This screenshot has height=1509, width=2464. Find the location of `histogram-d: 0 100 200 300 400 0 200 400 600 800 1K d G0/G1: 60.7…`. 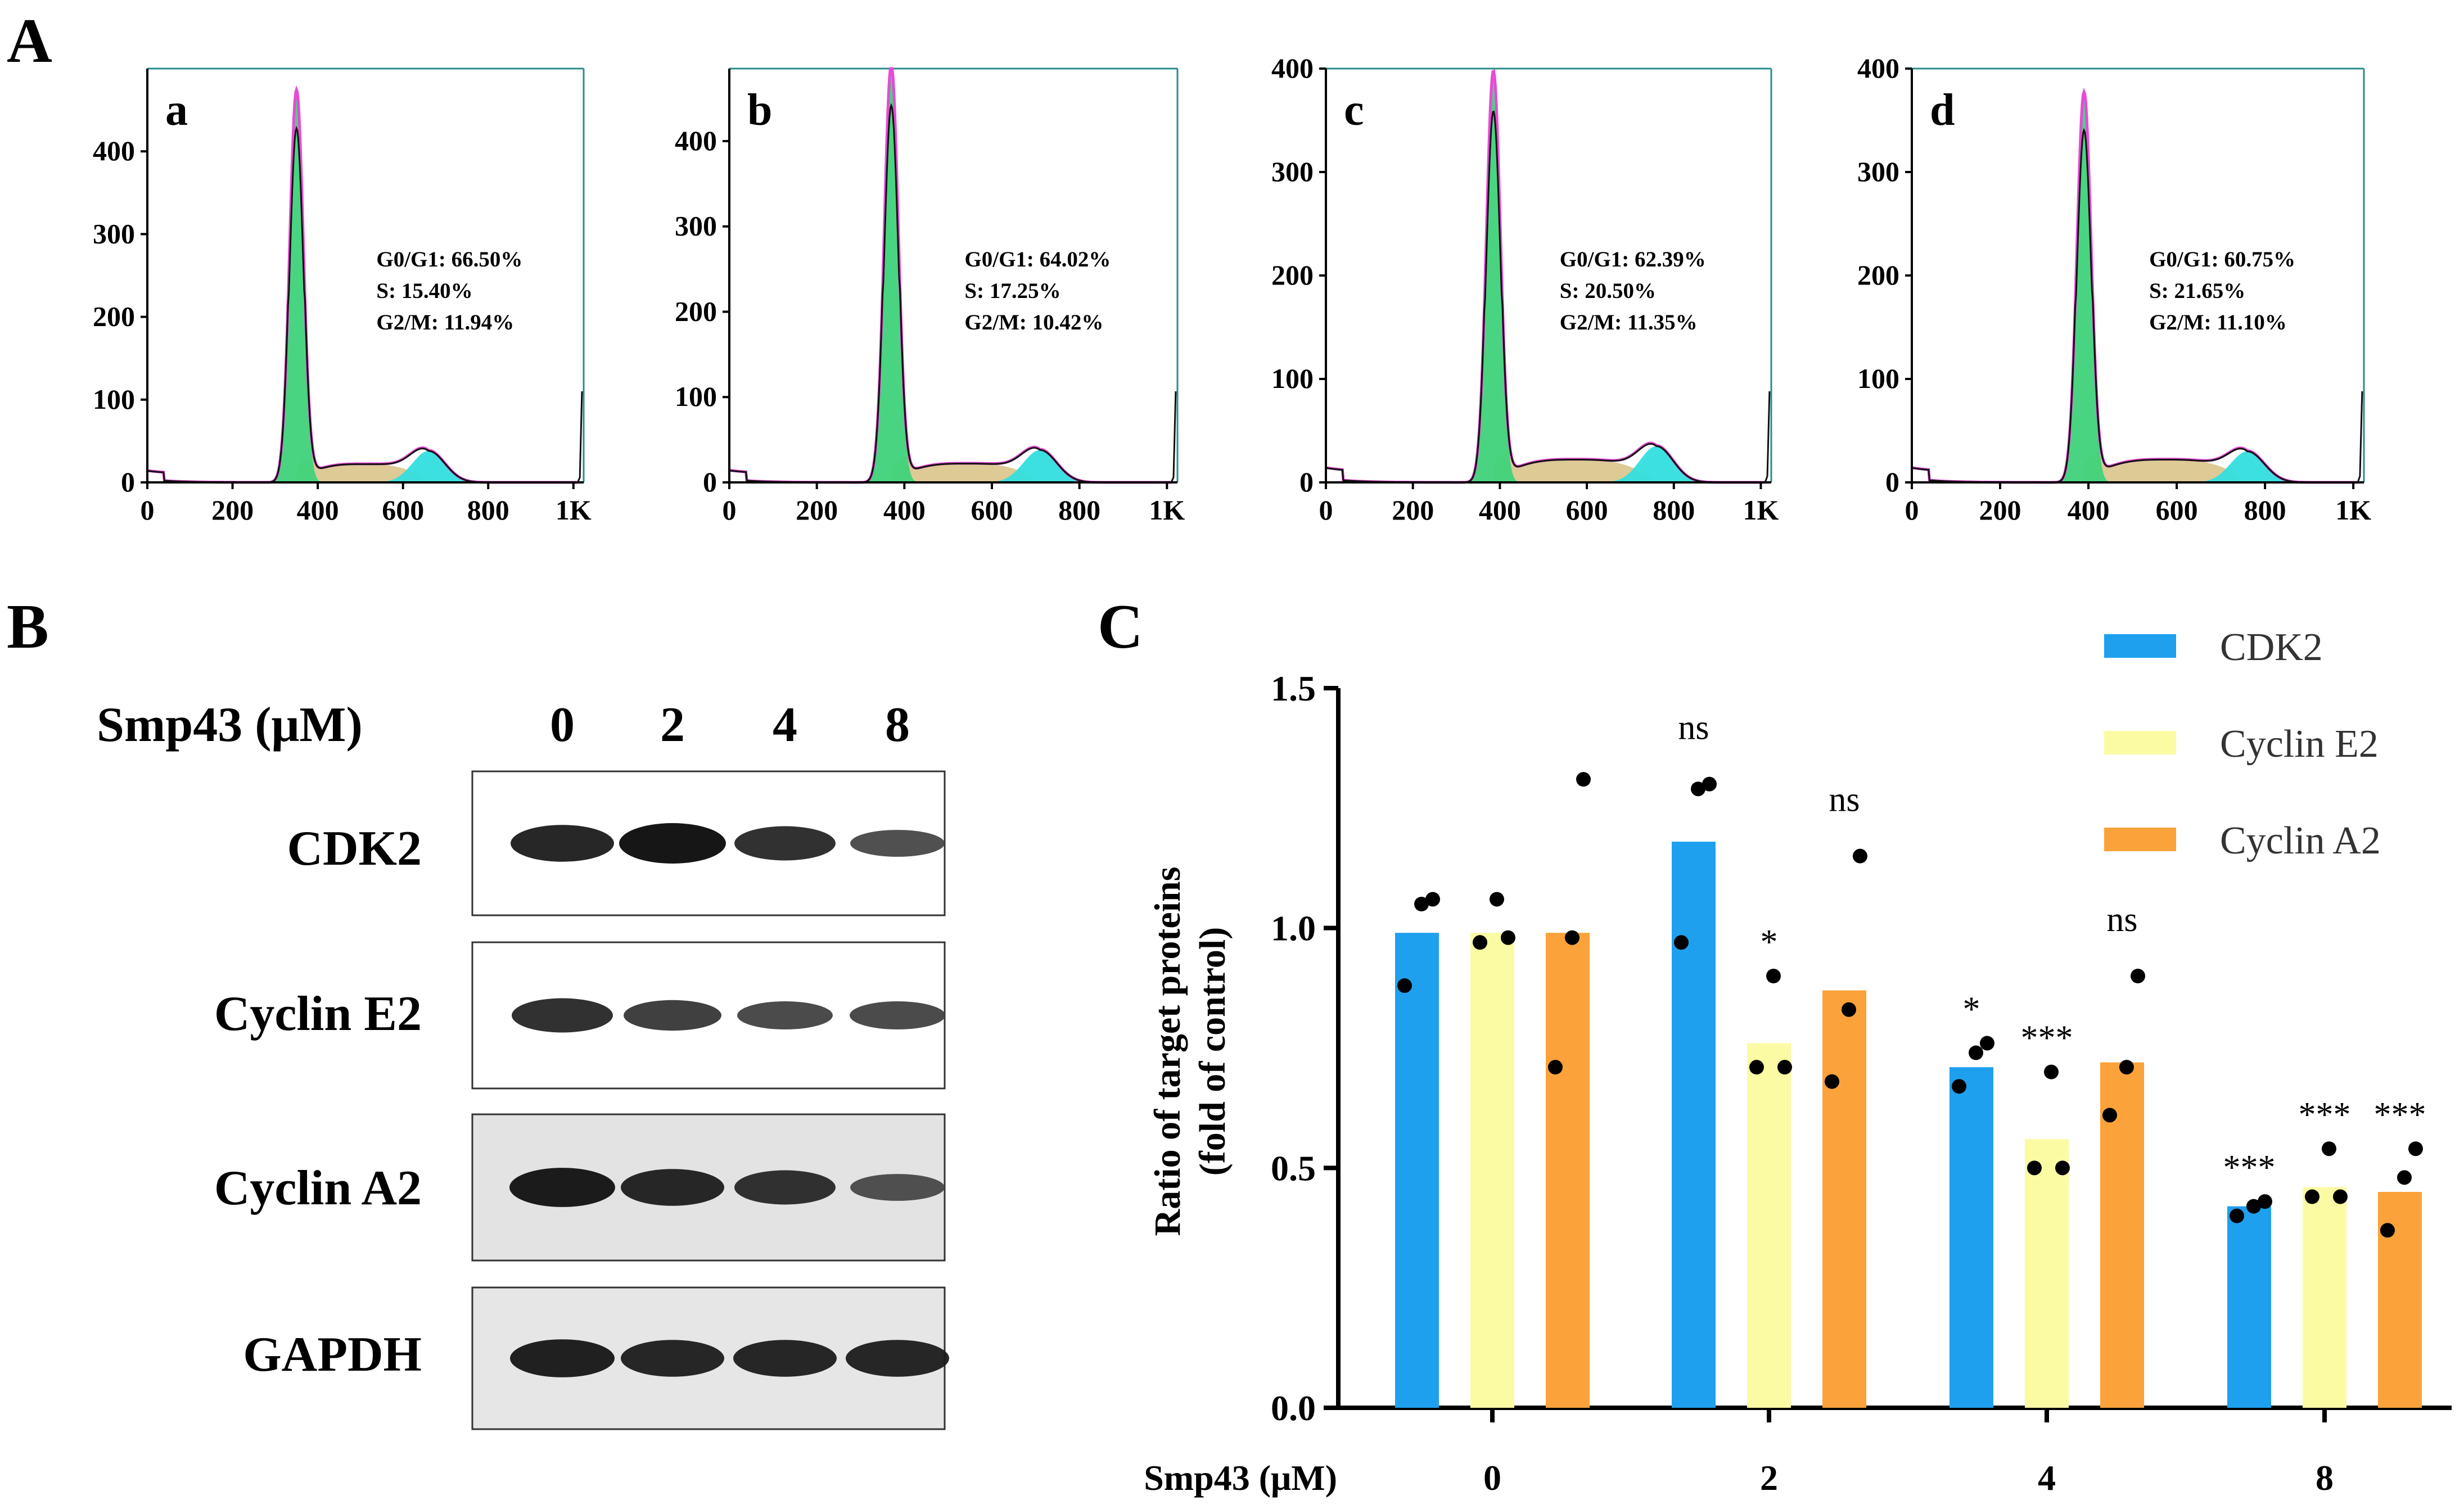

histogram-d: 0 100 200 300 400 0 200 400 600 800 1K d G0/G1: 60.7… is located at coordinates (2114, 289).